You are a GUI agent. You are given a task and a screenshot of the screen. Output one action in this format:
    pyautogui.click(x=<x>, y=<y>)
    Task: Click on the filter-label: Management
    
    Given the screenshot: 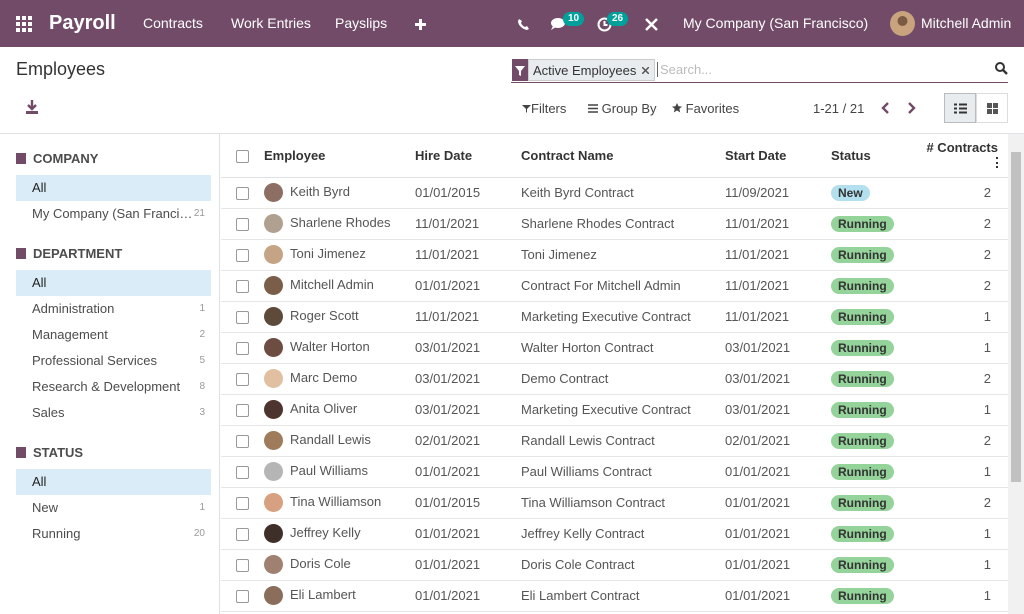 What is the action you would take?
    pyautogui.click(x=70, y=334)
    